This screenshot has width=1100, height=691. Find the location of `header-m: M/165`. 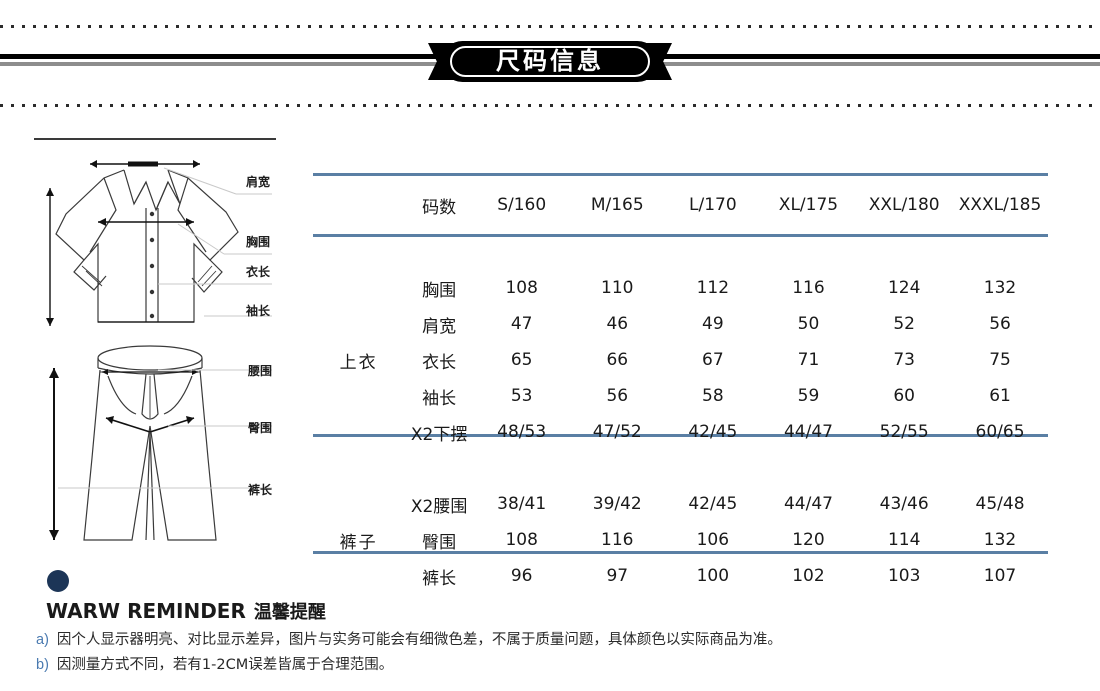

header-m: M/165 is located at coordinates (617, 205).